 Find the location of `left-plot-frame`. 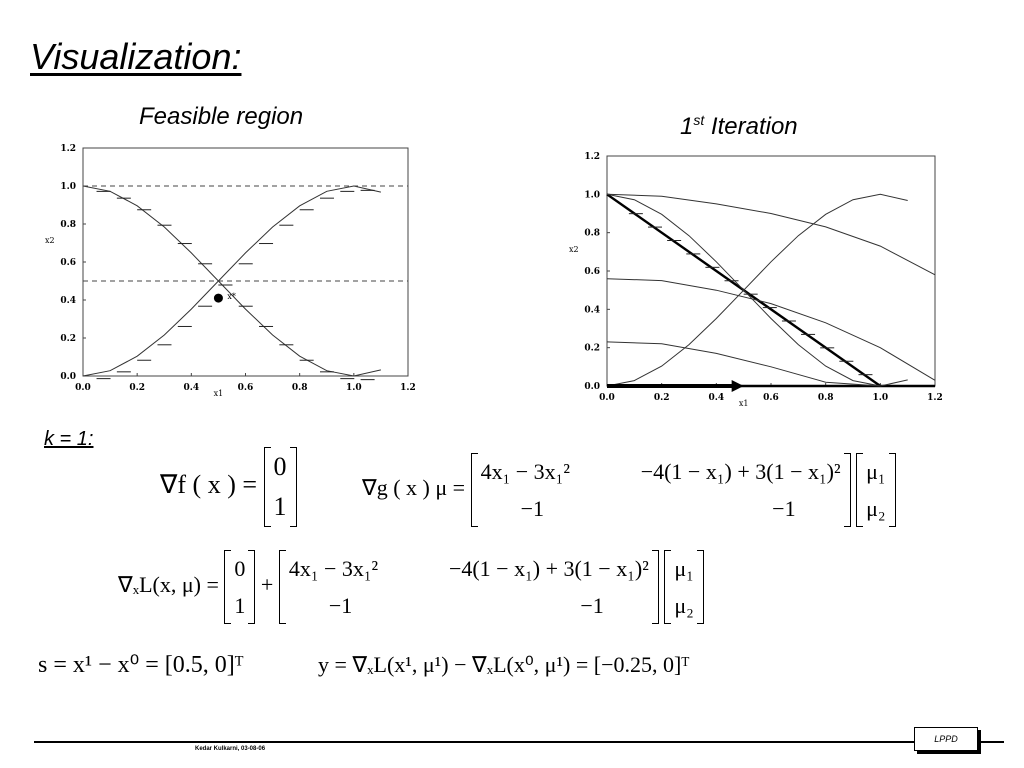

left-plot-frame is located at coordinates (245, 262).